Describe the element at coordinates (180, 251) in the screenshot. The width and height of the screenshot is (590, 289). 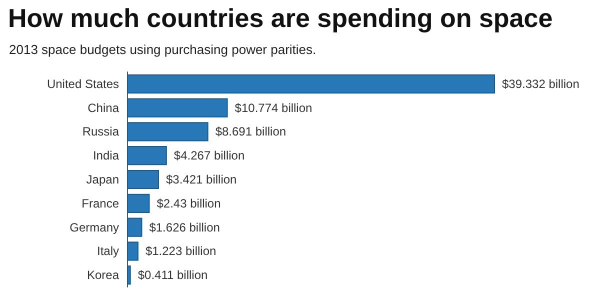
I see `data-label: $1.223 billion` at that location.